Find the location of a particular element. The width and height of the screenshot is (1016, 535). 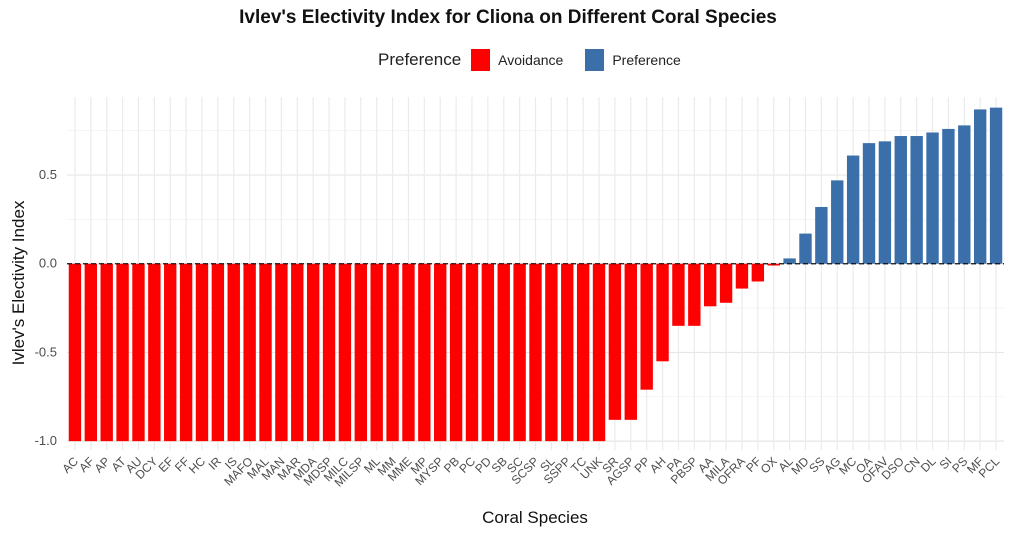

y-tick-label: -0.5 is located at coordinates (46, 351).